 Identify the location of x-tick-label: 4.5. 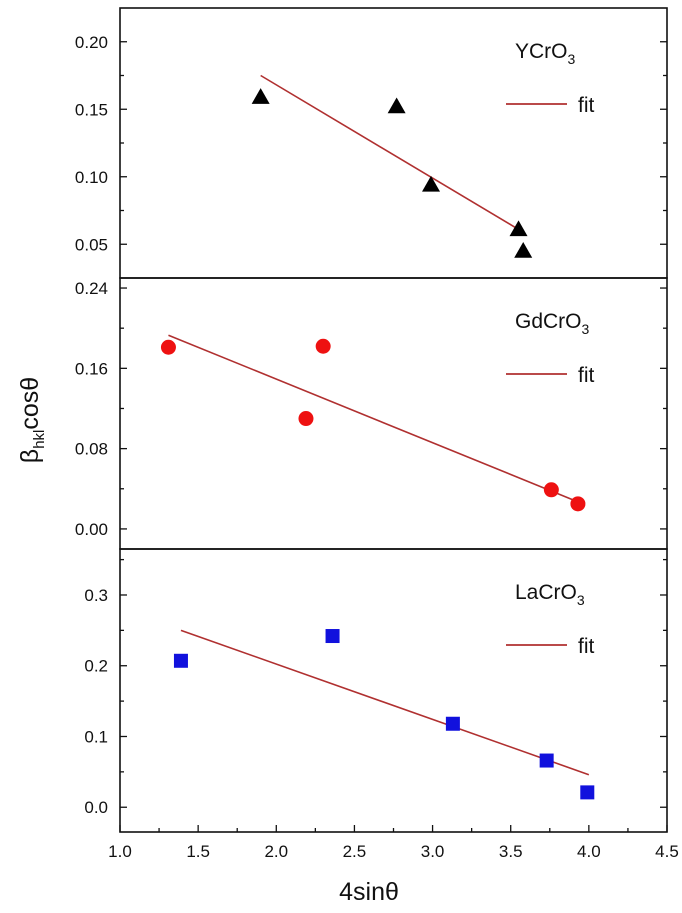
(667, 851).